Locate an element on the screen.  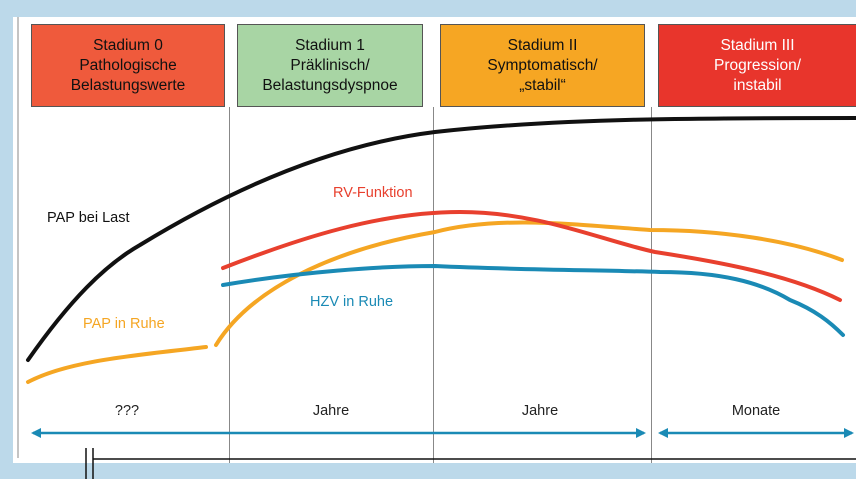
stage-2-title: Stadium II is located at coordinates (542, 45).